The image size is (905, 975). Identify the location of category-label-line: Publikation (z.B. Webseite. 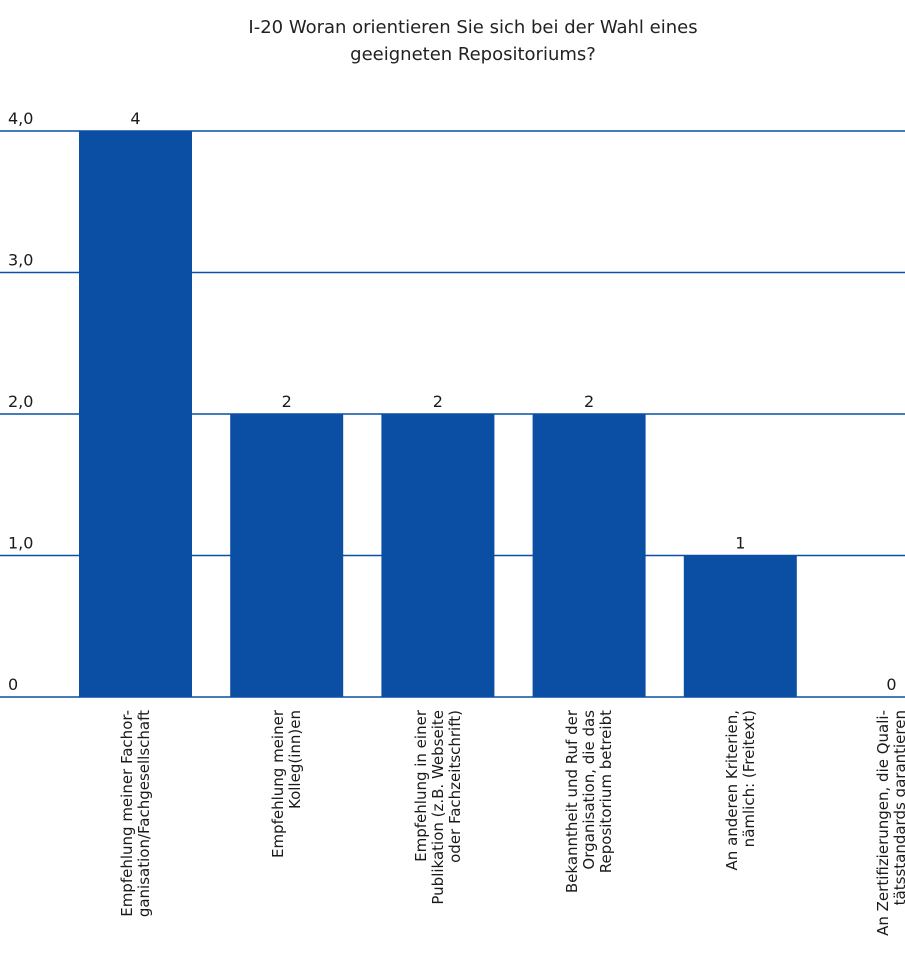
(438, 807).